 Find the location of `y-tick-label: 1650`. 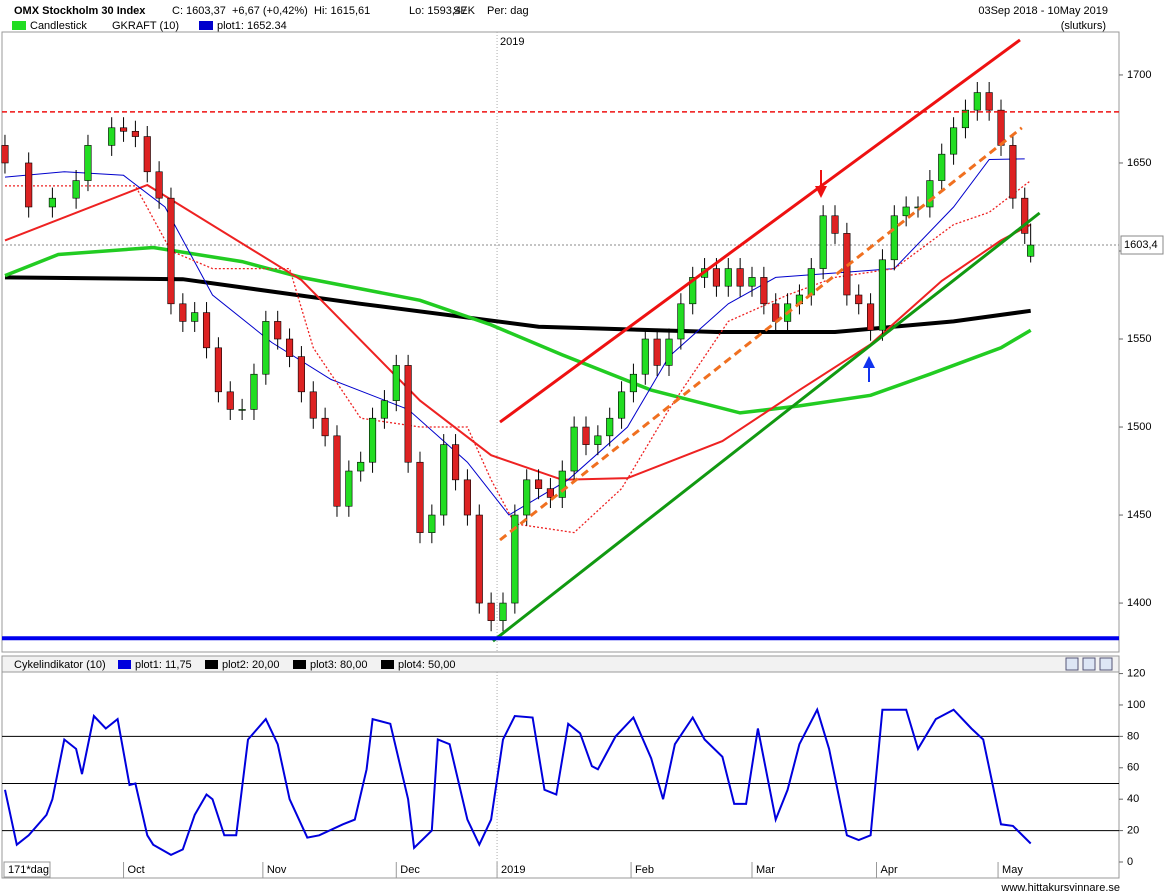

y-tick-label: 1650 is located at coordinates (1139, 163).